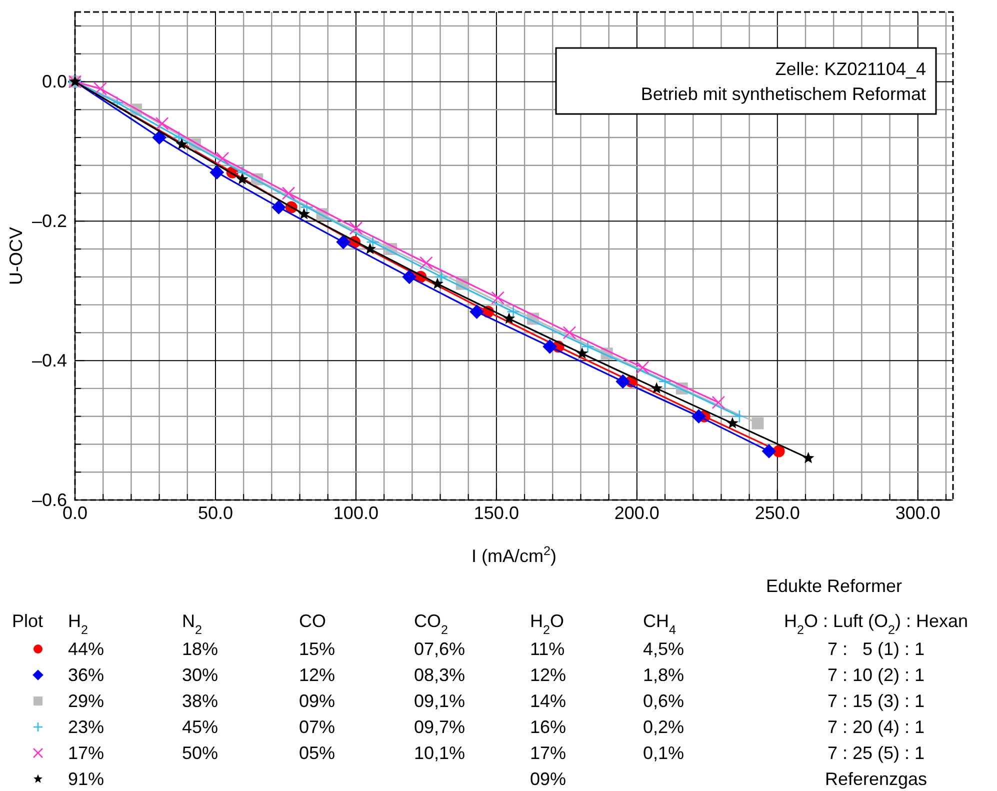 The height and width of the screenshot is (791, 997). What do you see at coordinates (548, 701) in the screenshot?
I see `text: 14%` at bounding box center [548, 701].